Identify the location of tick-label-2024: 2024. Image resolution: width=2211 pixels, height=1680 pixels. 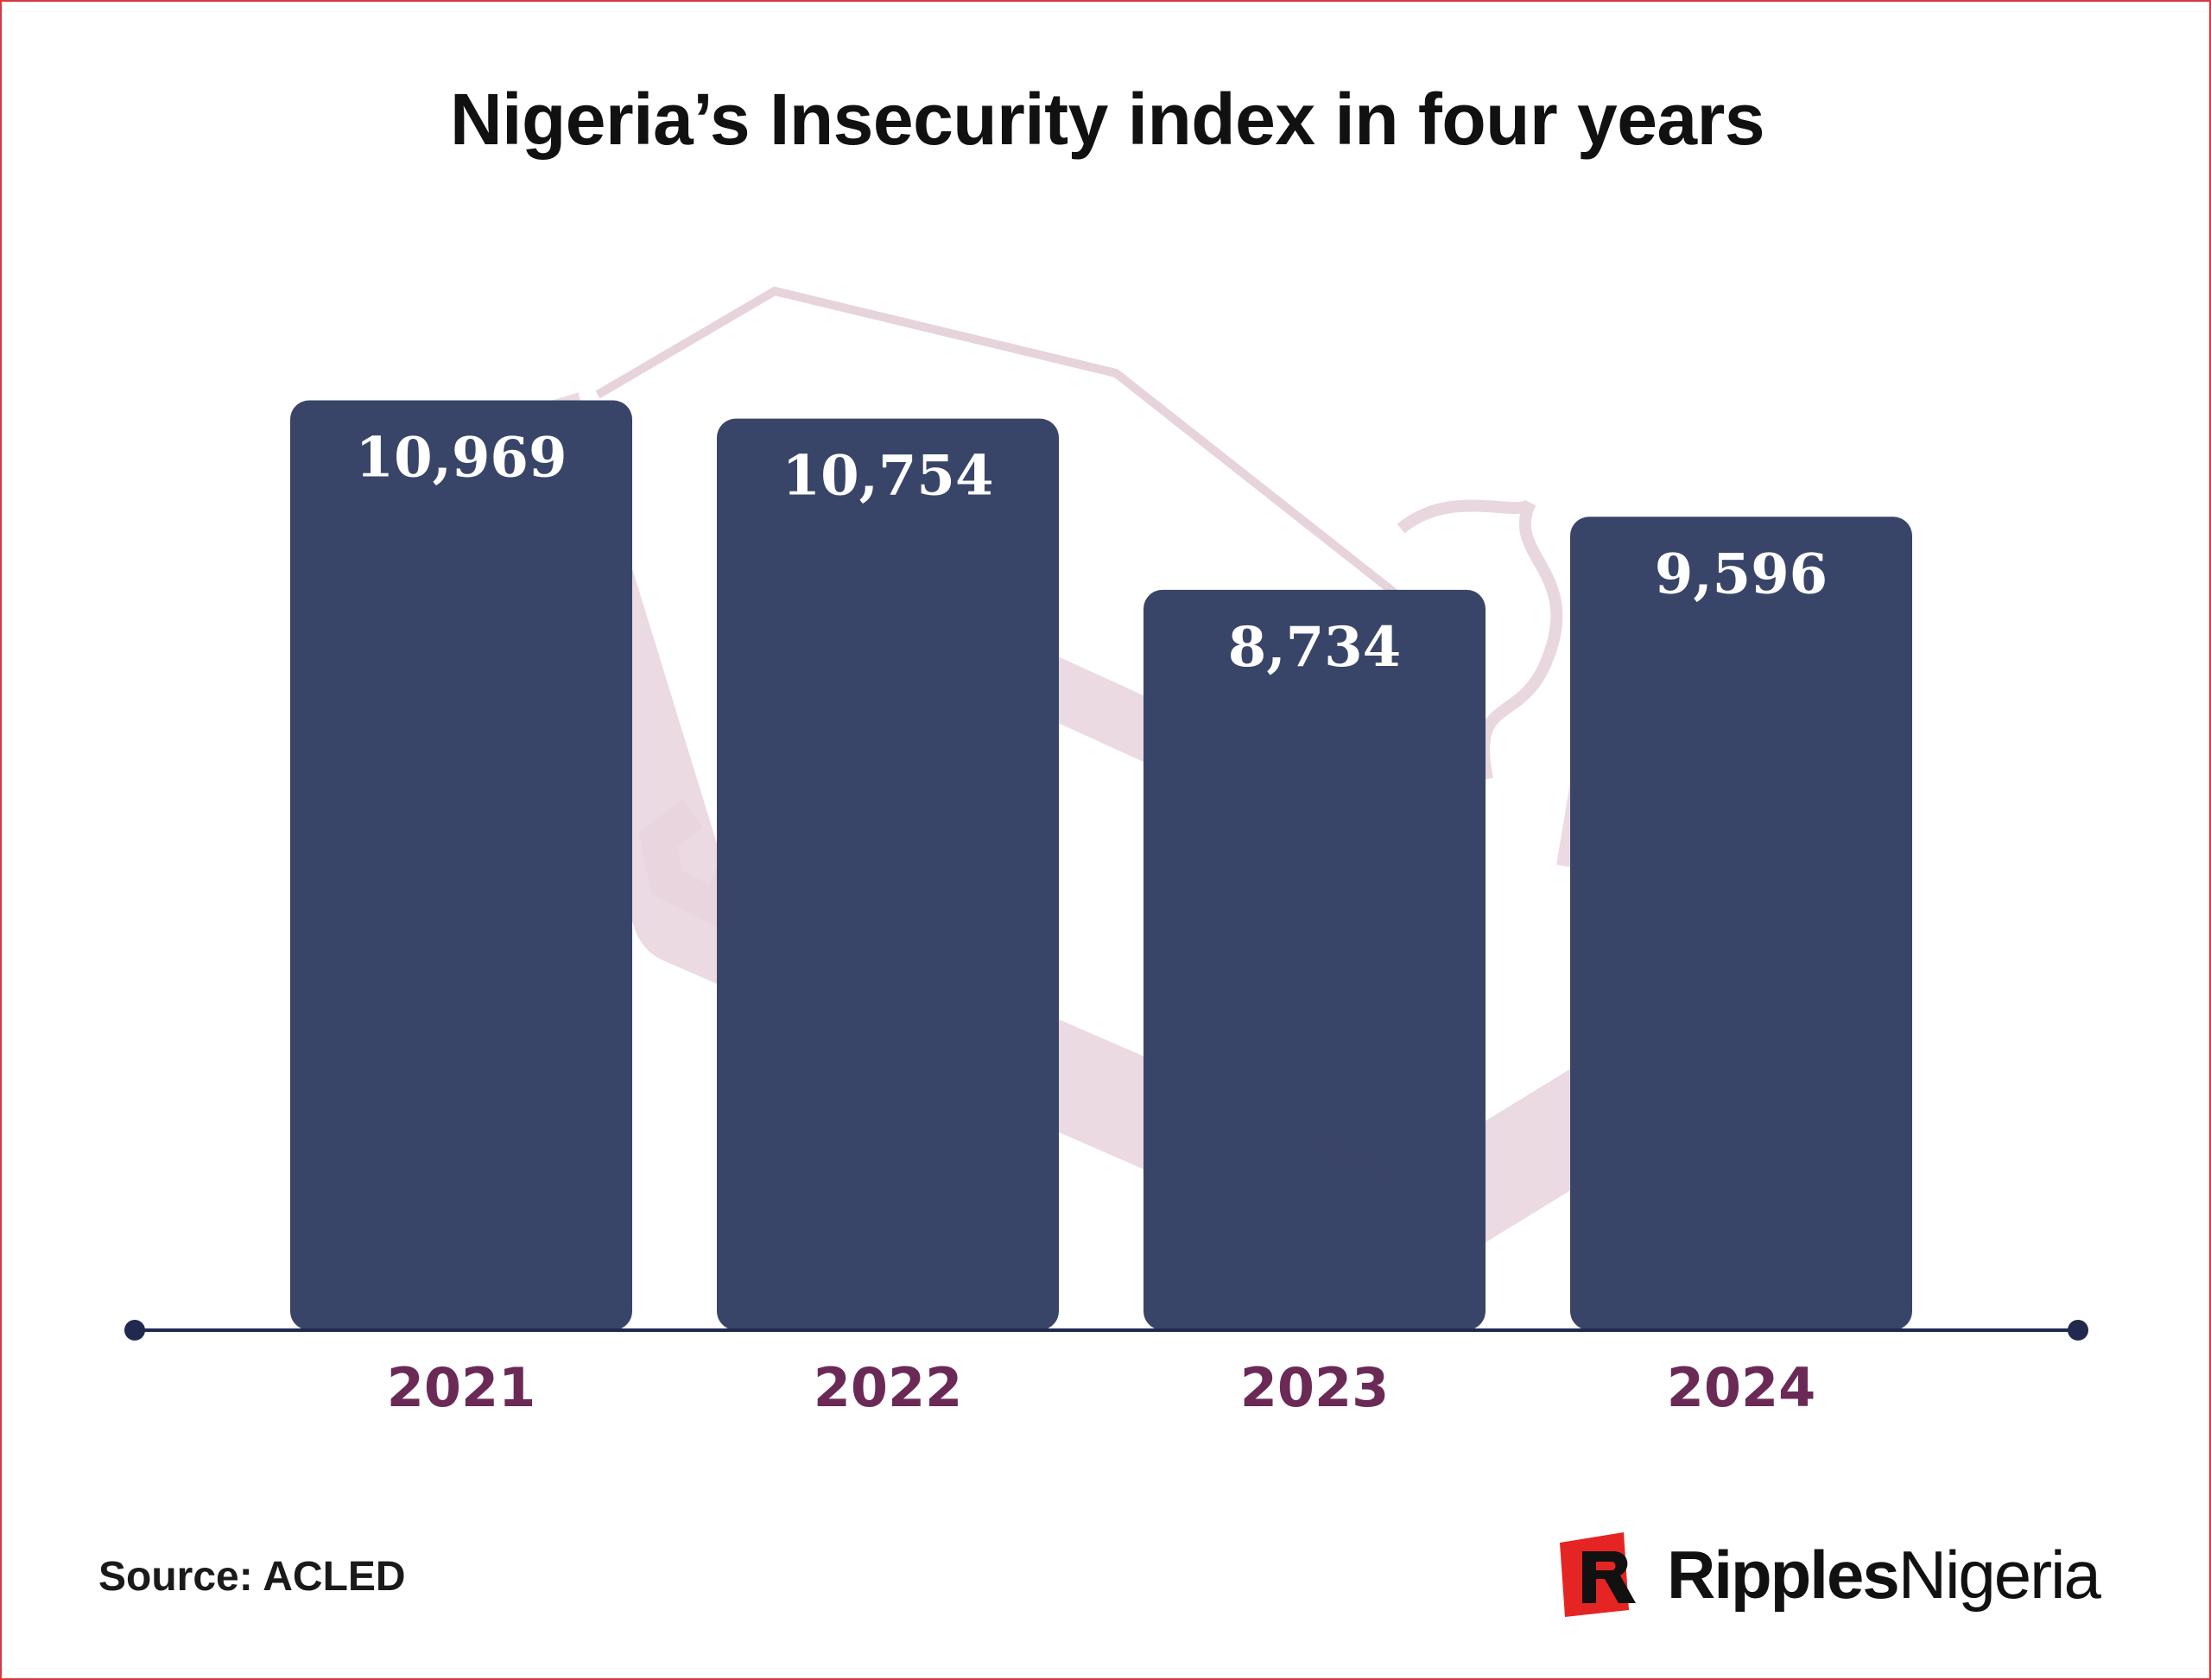
(1741, 1388).